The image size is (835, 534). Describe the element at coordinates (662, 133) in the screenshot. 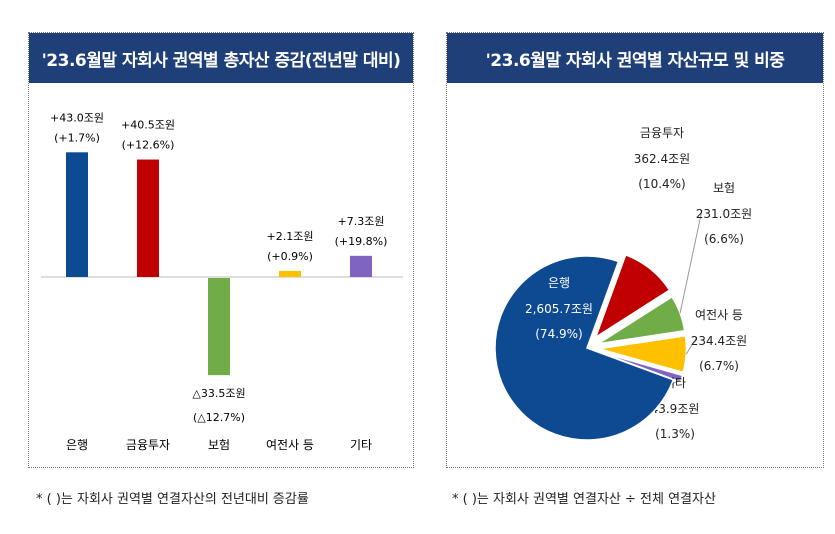

I see `pie-category-label: 금융투자` at that location.